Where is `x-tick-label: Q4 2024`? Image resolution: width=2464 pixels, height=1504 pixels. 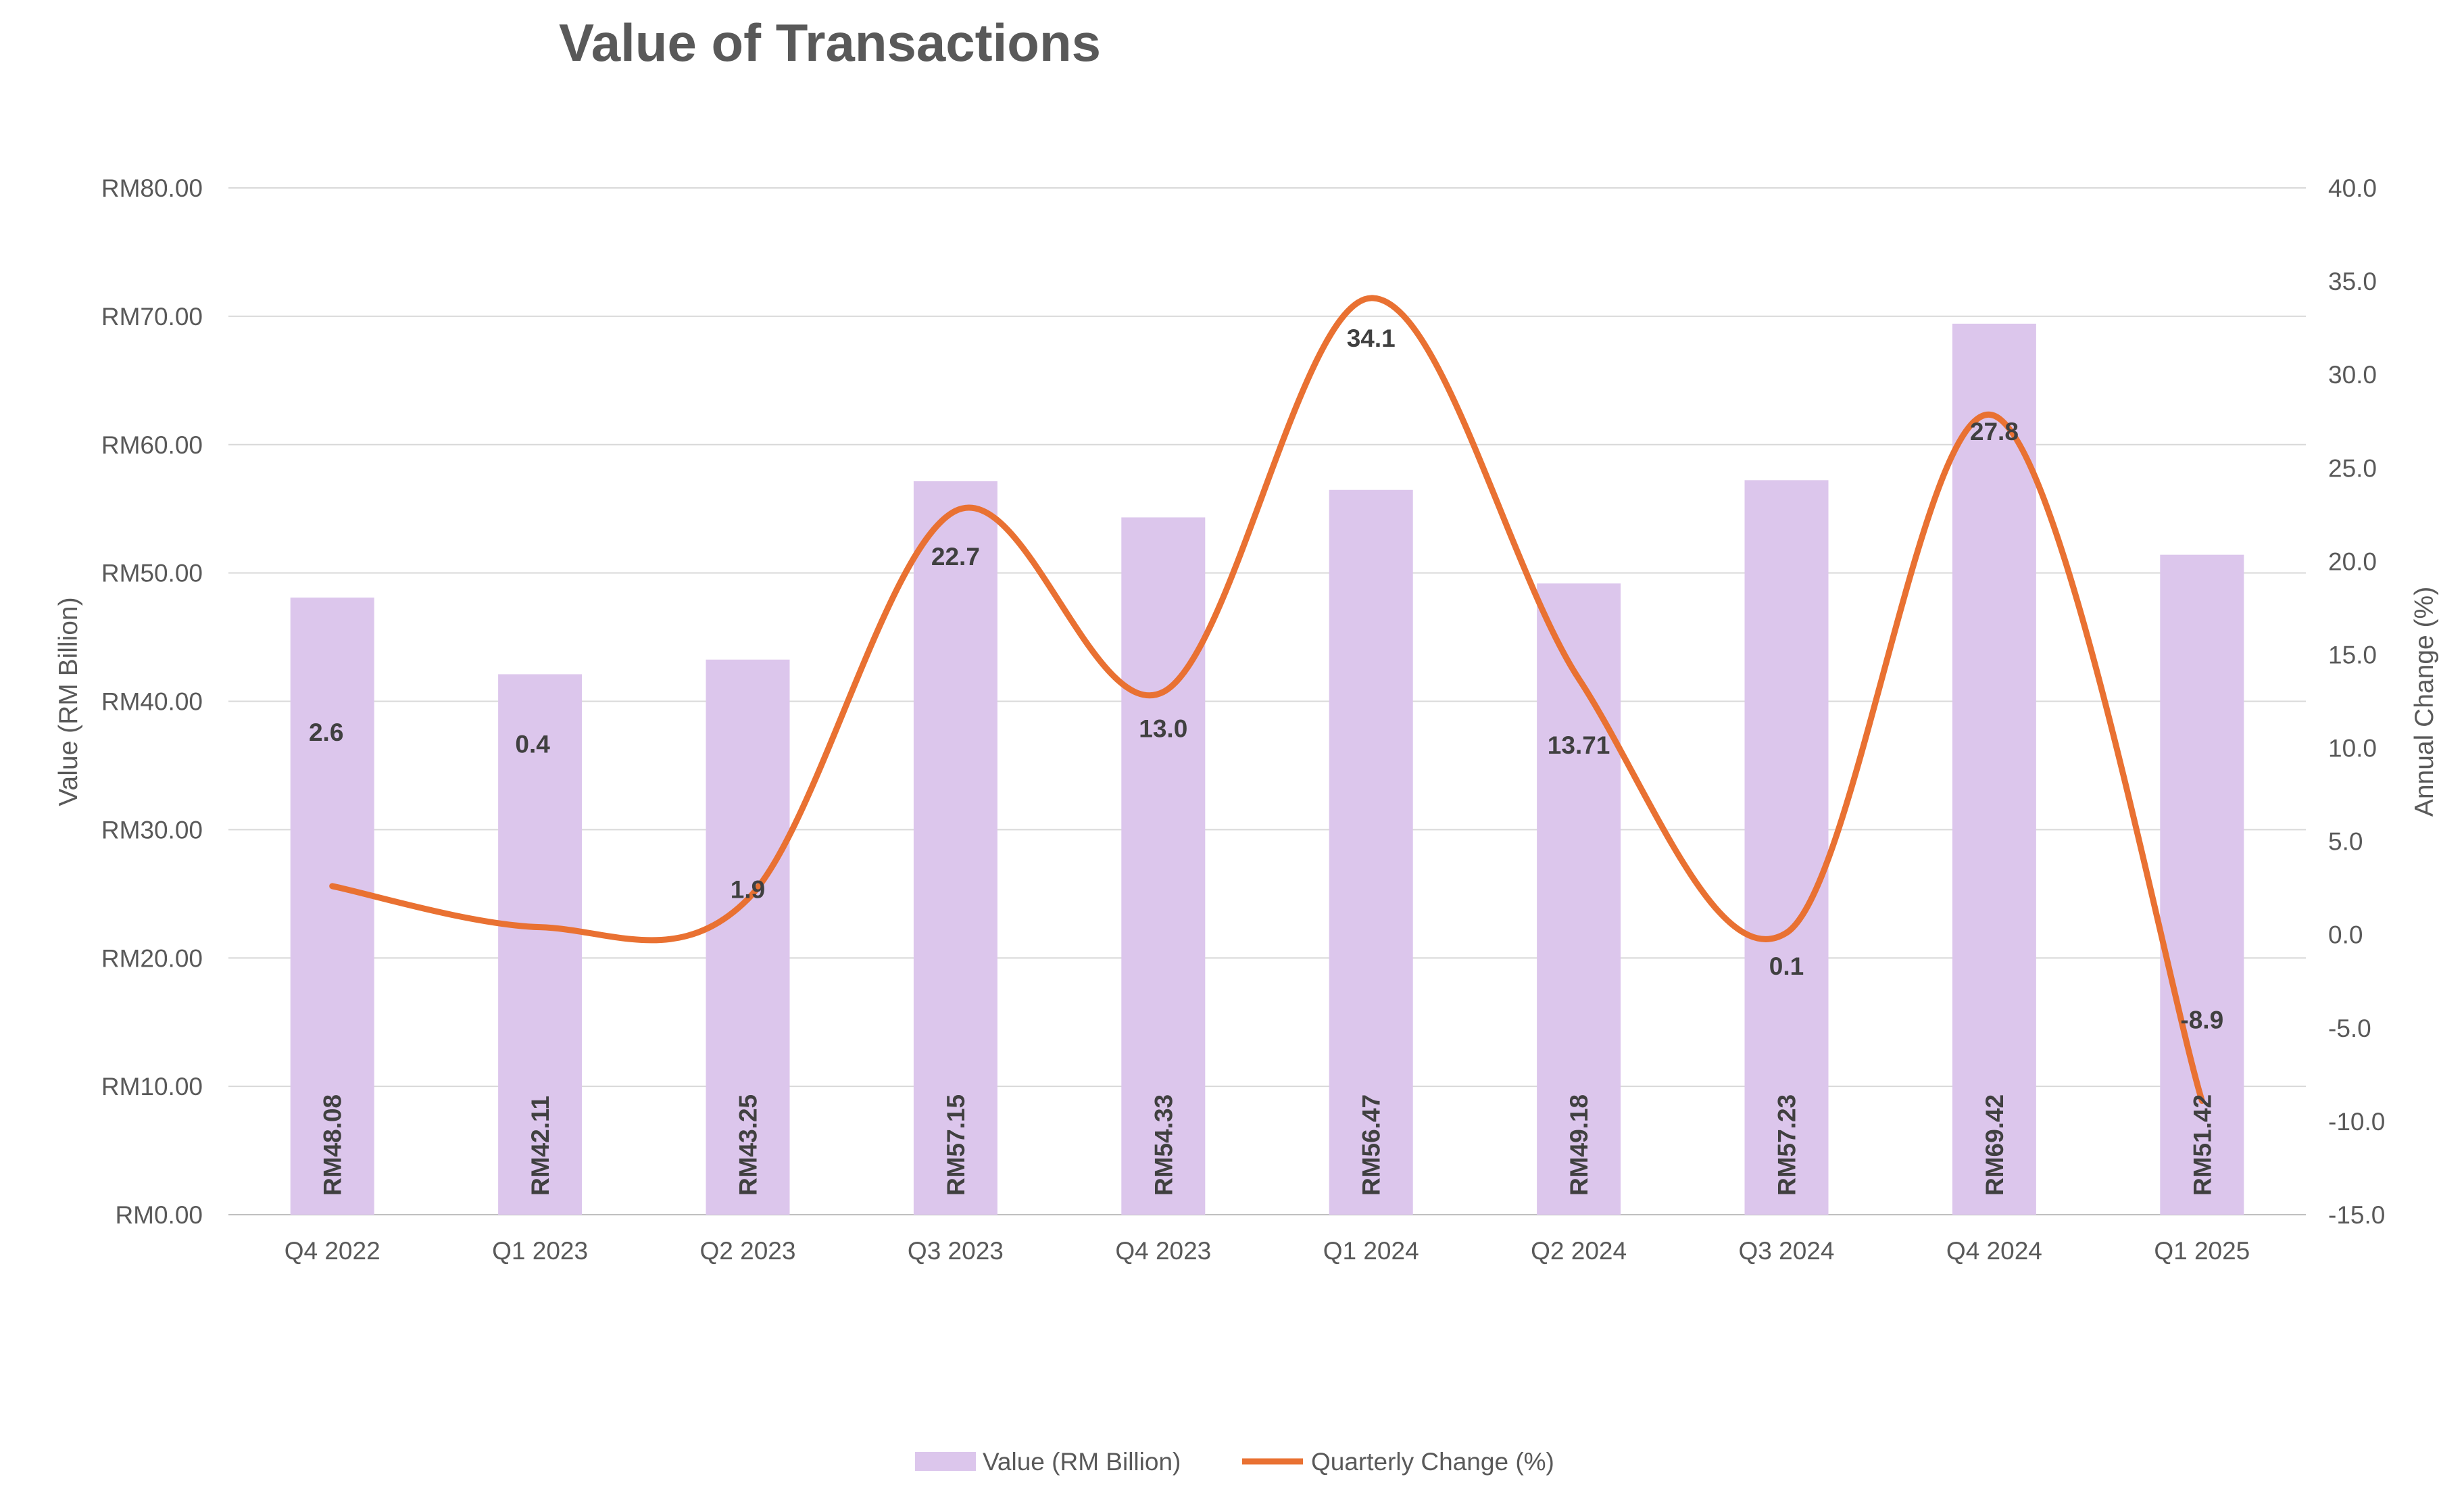
x-tick-label: Q4 2024 is located at coordinates (1994, 1251).